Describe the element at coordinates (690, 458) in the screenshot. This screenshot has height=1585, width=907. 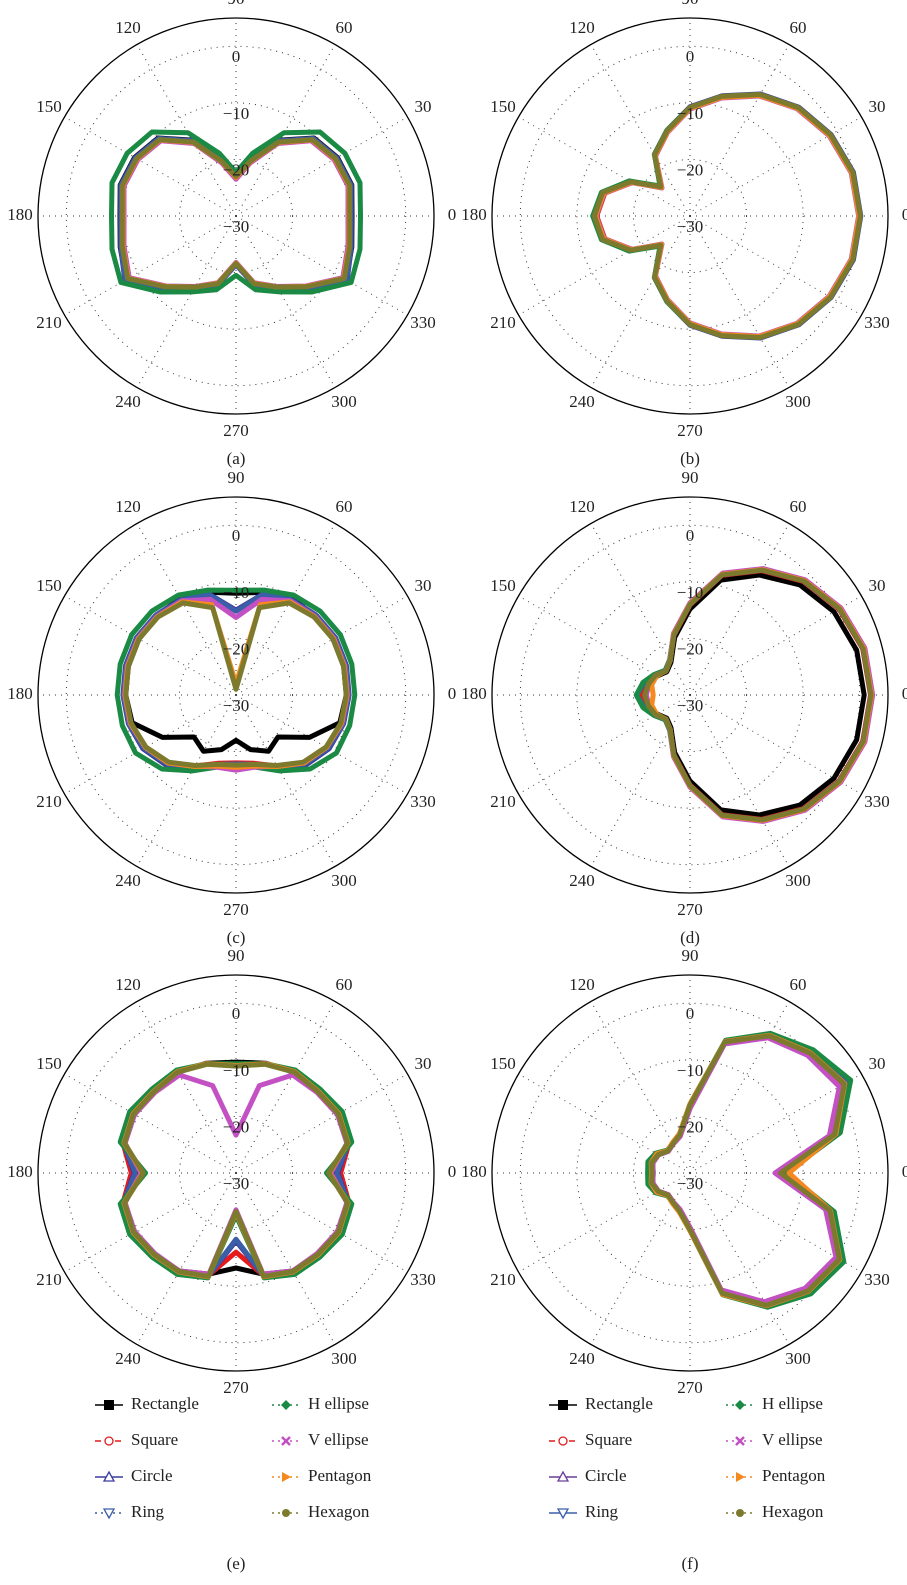
I see `panel-caption: (b)` at that location.